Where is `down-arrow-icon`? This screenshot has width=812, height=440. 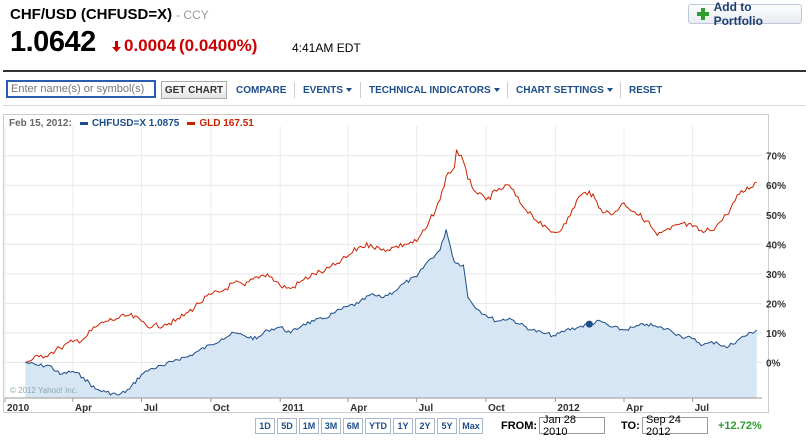
down-arrow-icon is located at coordinates (116, 46).